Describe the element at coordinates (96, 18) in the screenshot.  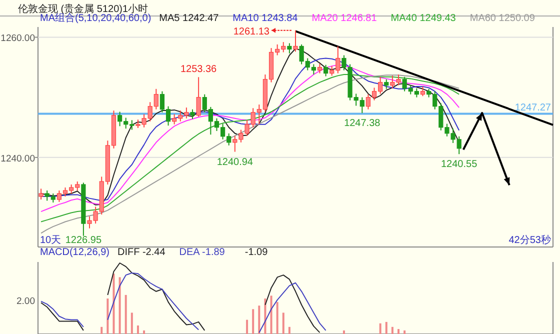
I see `chart-subtitle: MA组合(5,10,20,40,60,0)` at that location.